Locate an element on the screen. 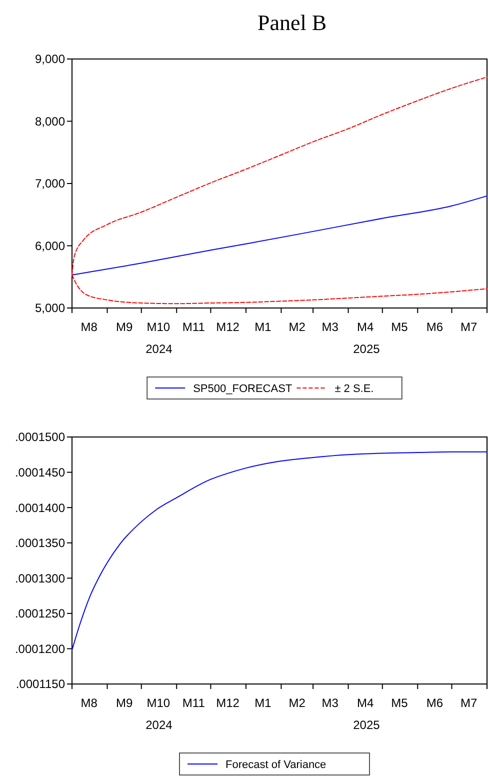 This screenshot has height=781, width=488. legend-label: ± 2 S.E. is located at coordinates (354, 388).